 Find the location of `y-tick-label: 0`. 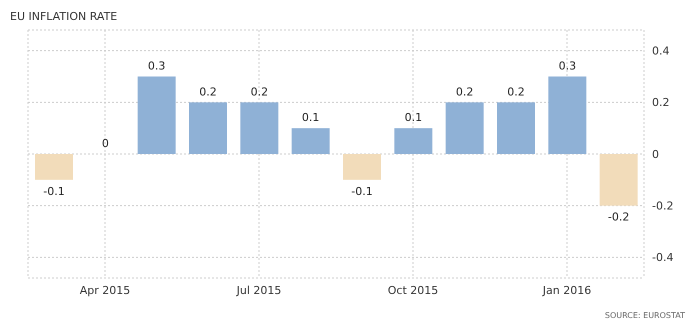

y-tick-label: 0 is located at coordinates (655, 154).